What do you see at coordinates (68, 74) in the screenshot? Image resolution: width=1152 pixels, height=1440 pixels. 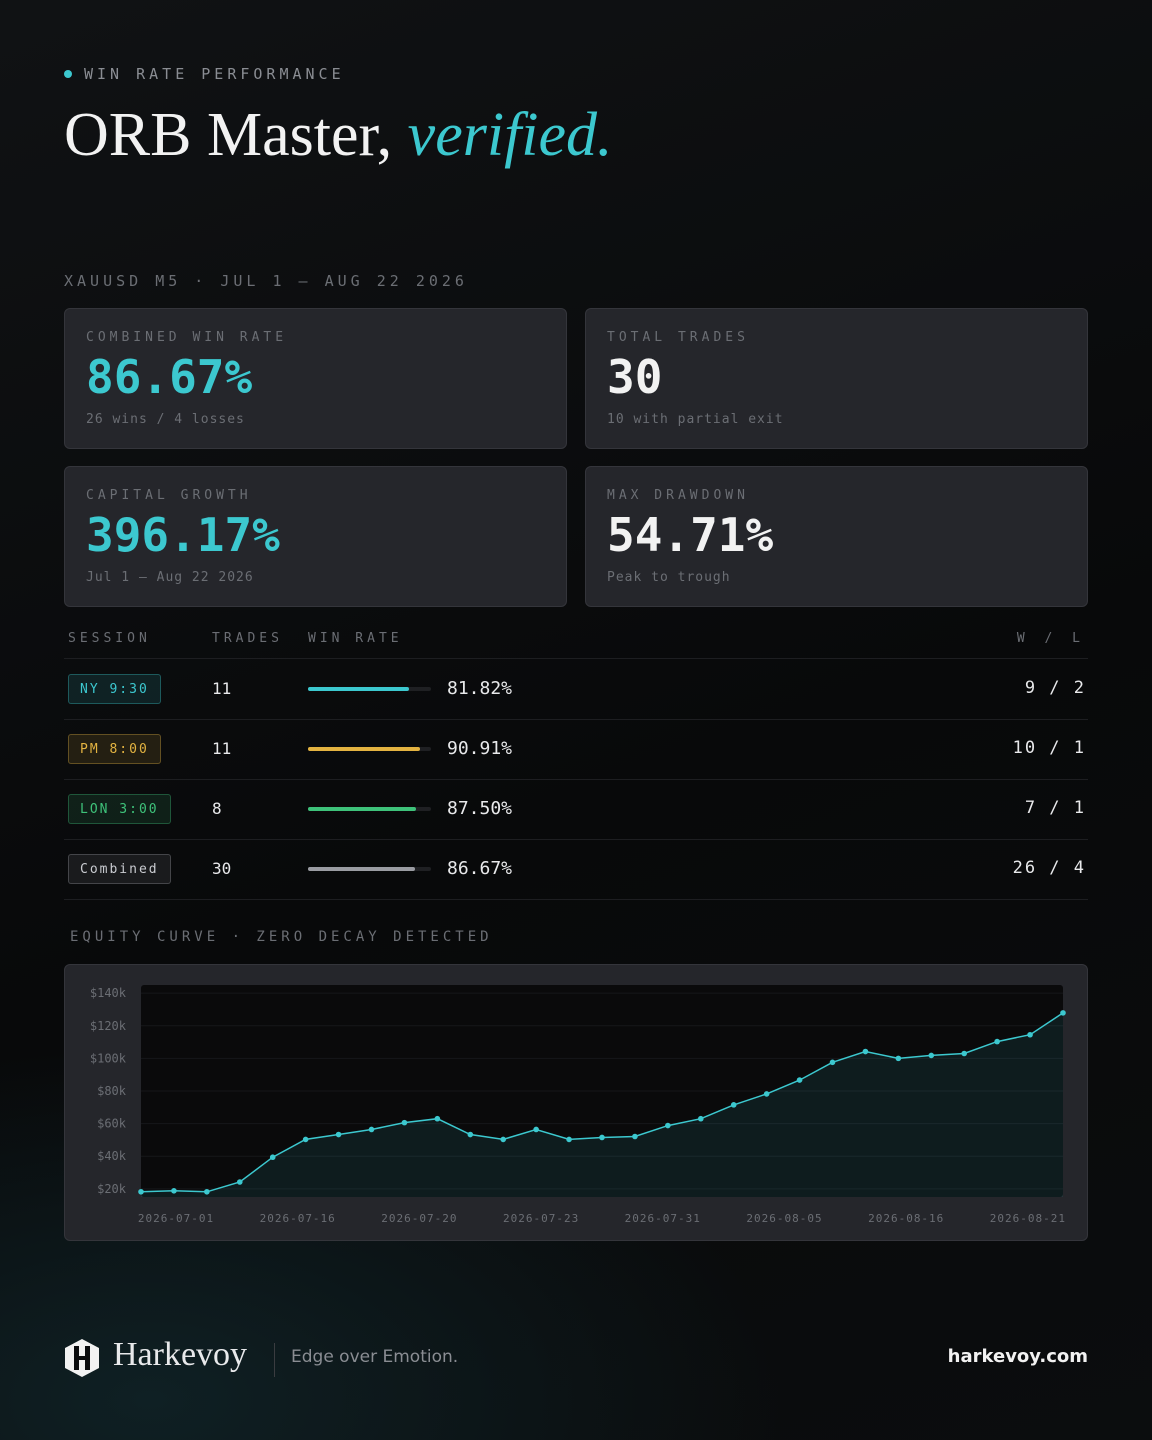 I see `eyebrow-dot` at bounding box center [68, 74].